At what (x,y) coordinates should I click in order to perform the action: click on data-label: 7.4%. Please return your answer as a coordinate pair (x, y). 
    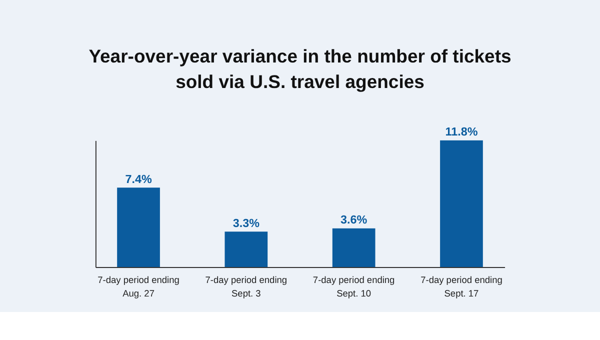
    Looking at the image, I should click on (138, 179).